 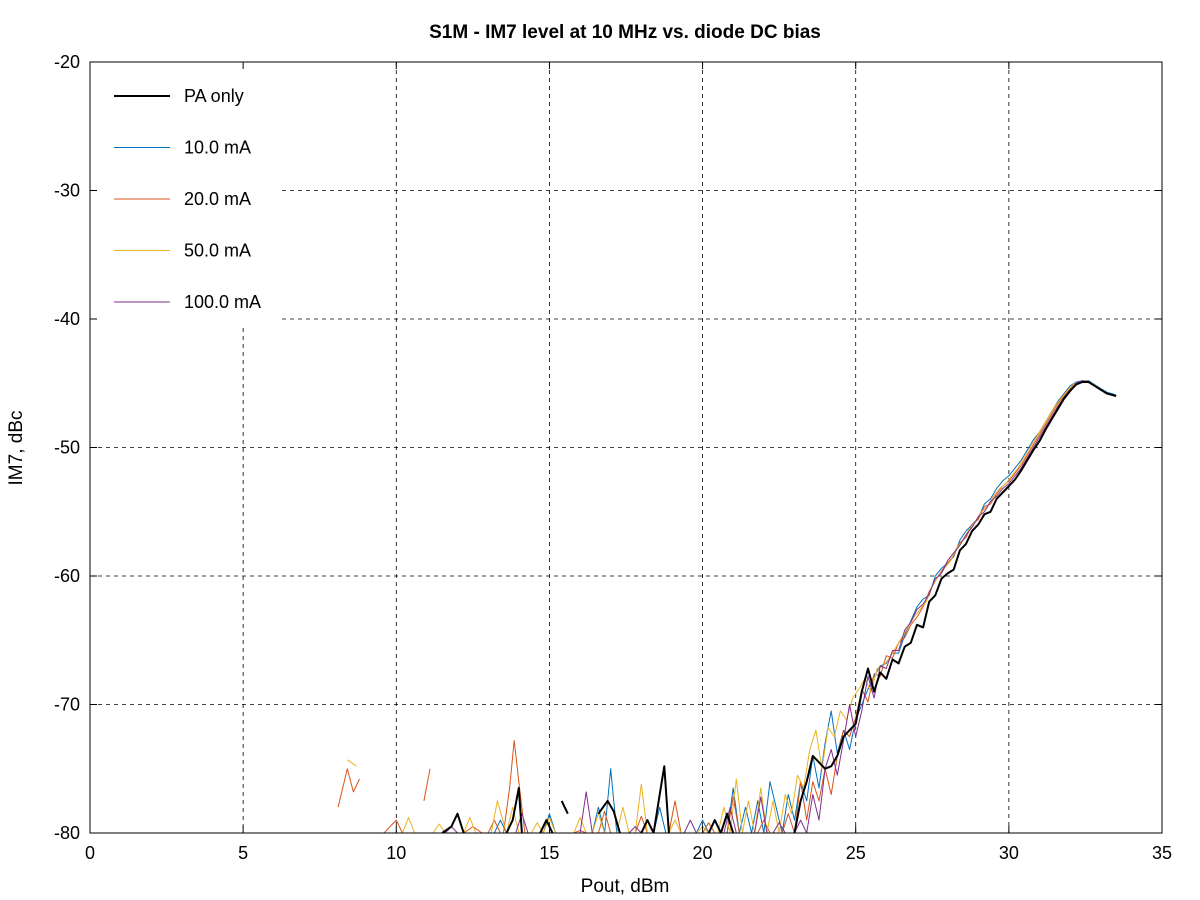 What do you see at coordinates (856, 853) in the screenshot?
I see `x-tick-label: 25` at bounding box center [856, 853].